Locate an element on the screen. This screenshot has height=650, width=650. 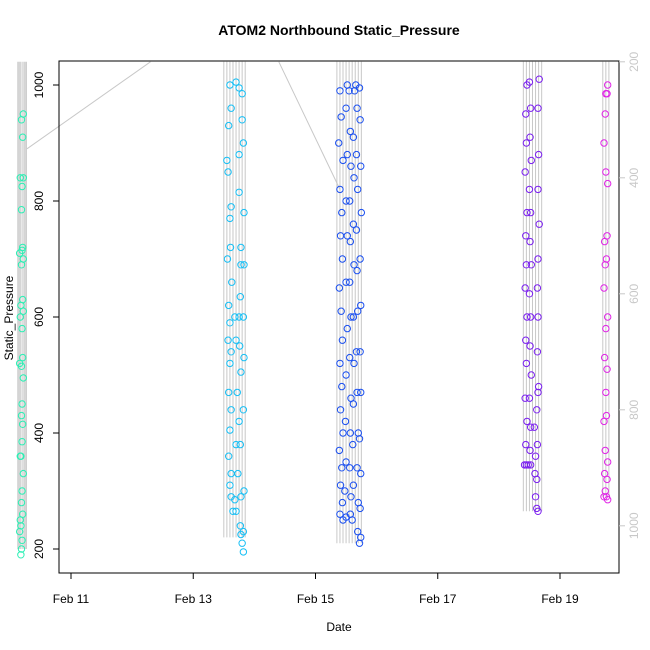
series-group is located at coordinates (531, 295).